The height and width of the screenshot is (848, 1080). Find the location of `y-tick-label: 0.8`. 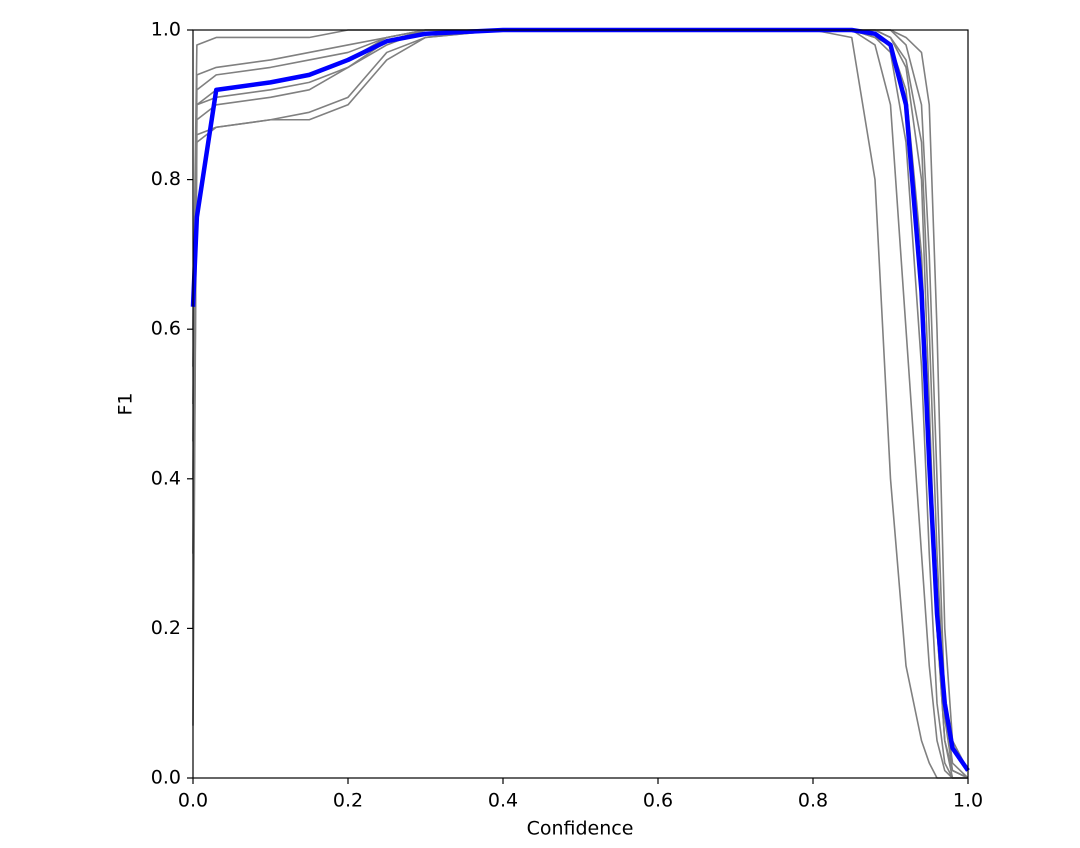

y-tick-label: 0.8 is located at coordinates (166, 179).